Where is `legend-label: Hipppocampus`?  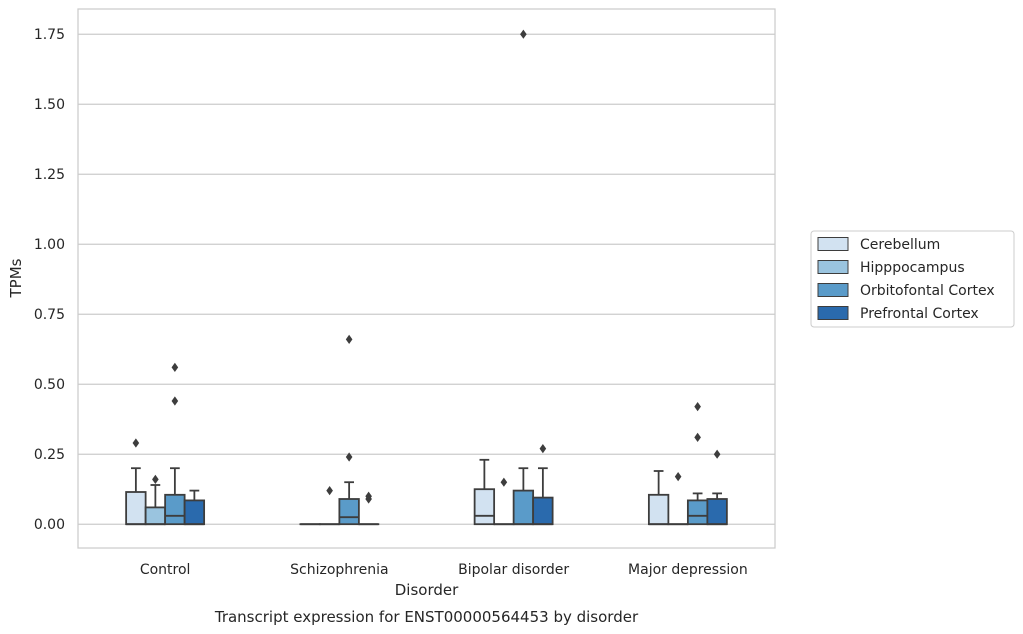
legend-label: Hipppocampus is located at coordinates (912, 268).